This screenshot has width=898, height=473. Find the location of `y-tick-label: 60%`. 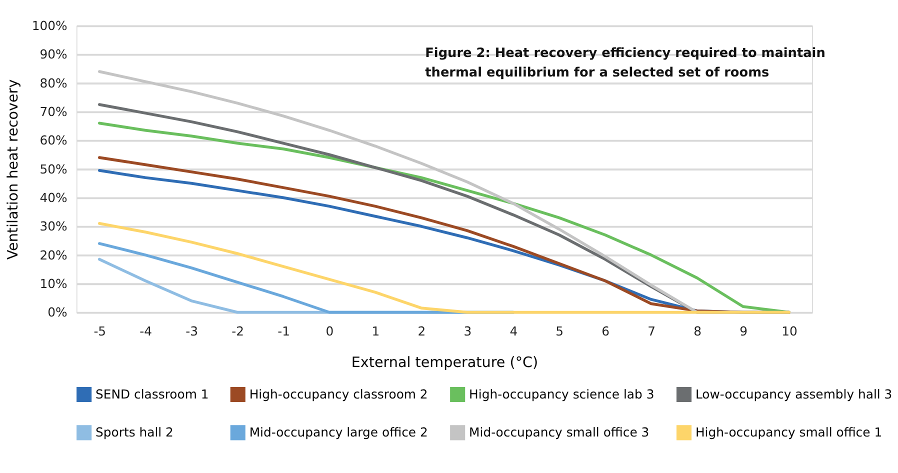

y-tick-label: 60% is located at coordinates (54, 140).